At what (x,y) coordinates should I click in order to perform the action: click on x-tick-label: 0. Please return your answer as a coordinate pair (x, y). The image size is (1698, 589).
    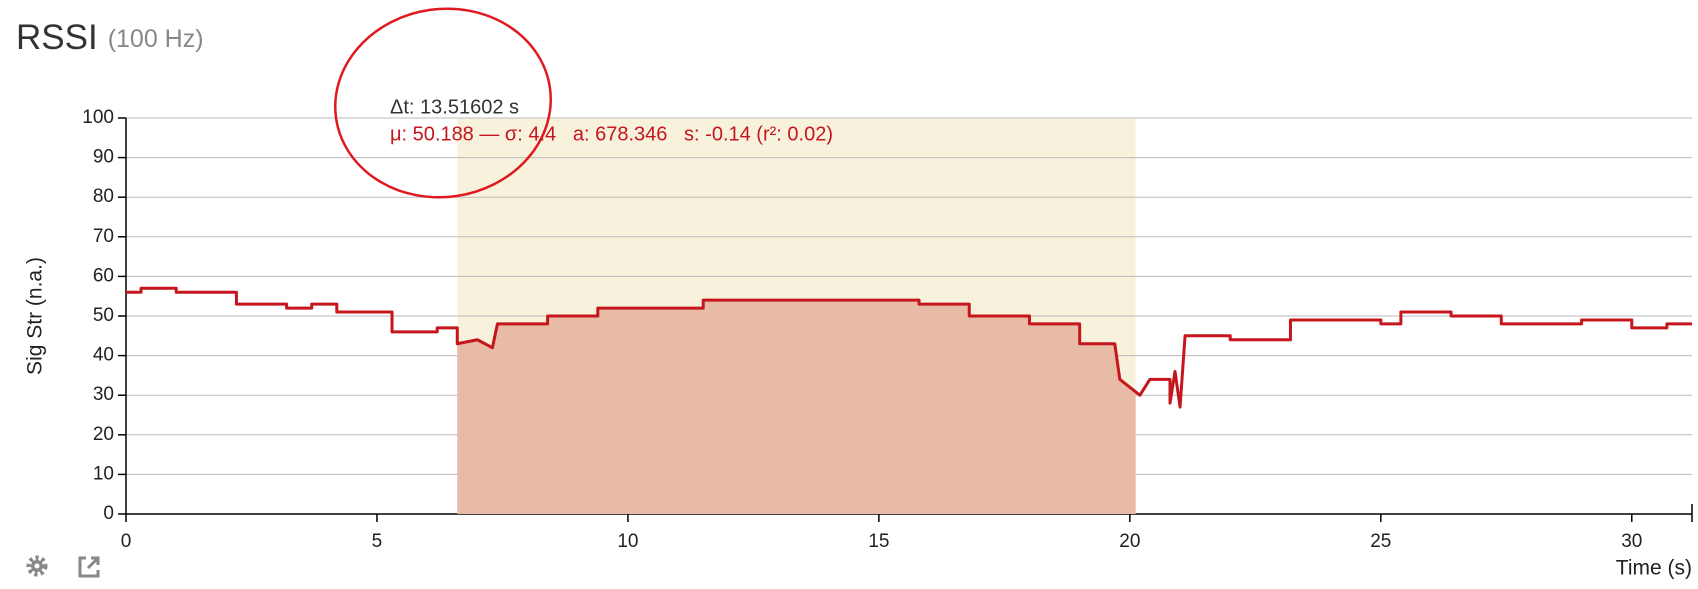
    Looking at the image, I should click on (126, 541).